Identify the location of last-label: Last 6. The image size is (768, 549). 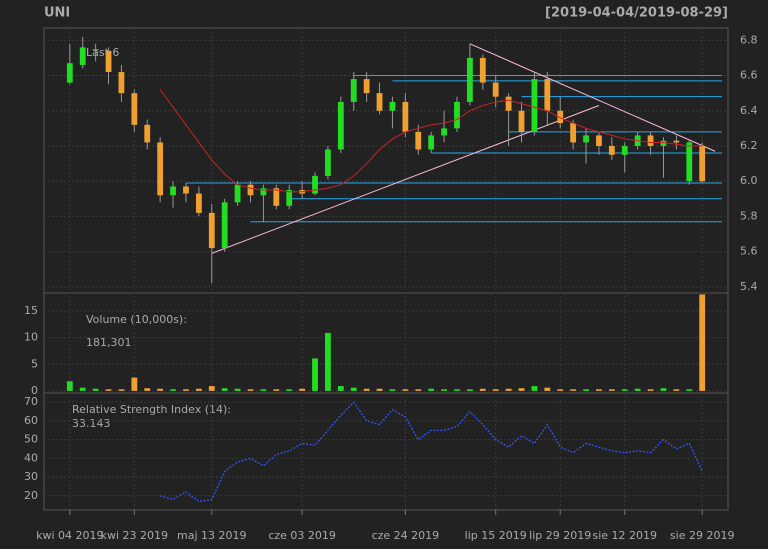
(102, 52).